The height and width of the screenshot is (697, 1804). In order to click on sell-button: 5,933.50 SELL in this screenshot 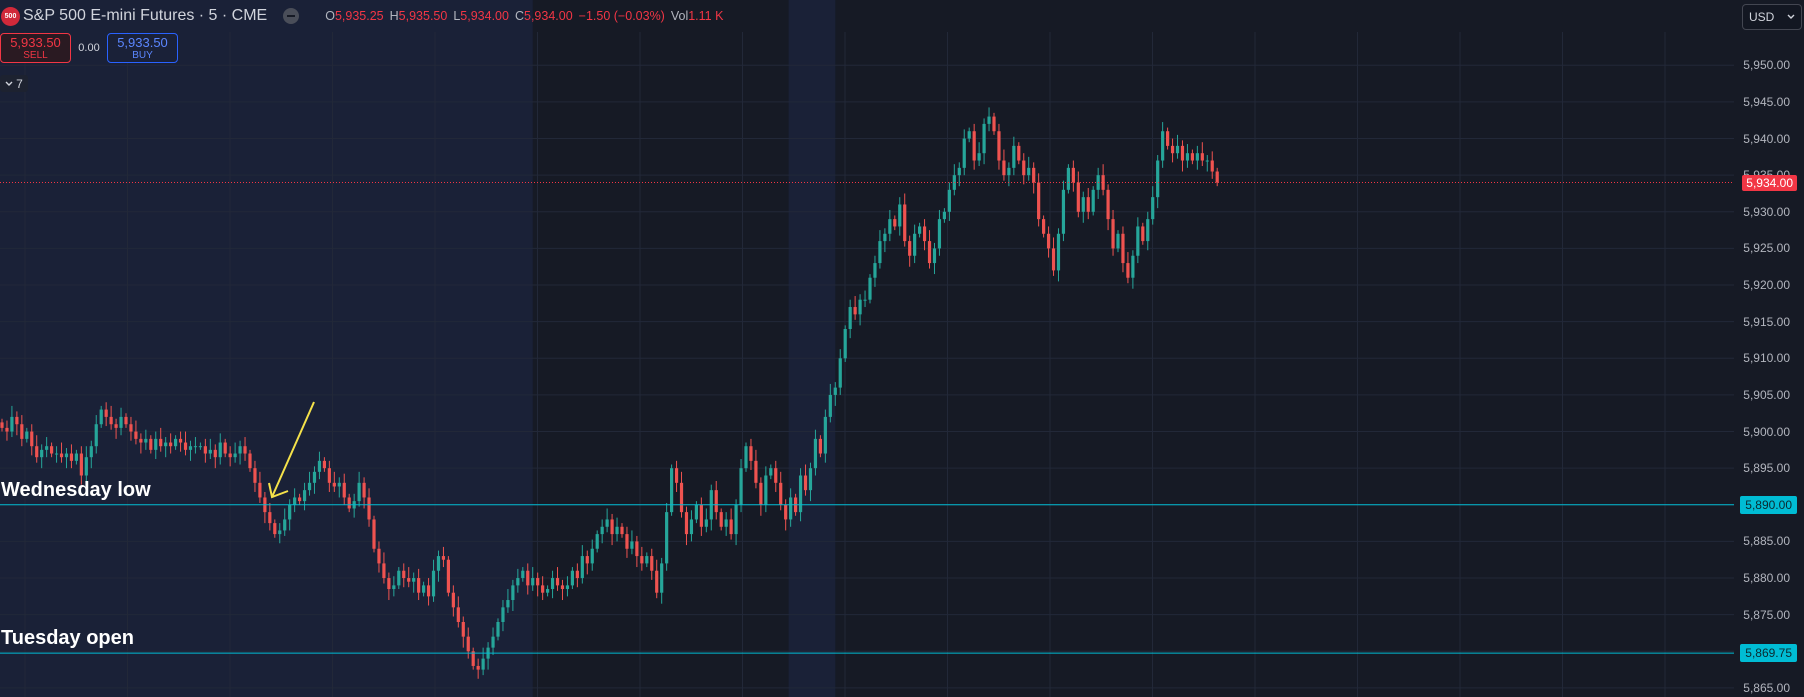, I will do `click(35, 48)`.